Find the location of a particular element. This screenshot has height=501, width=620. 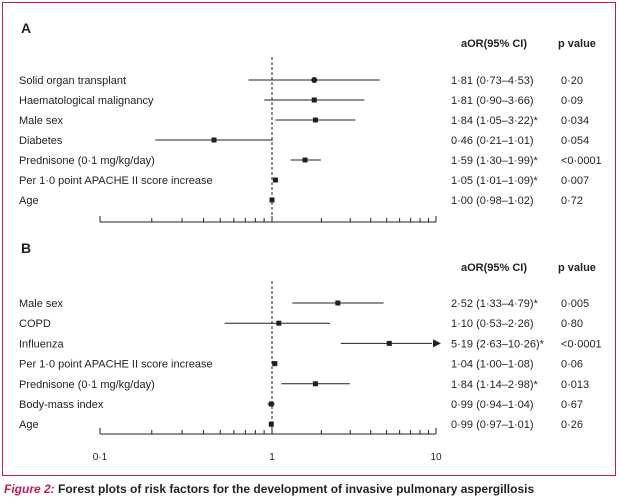

row-label: Haematological malignancy is located at coordinates (86, 101).